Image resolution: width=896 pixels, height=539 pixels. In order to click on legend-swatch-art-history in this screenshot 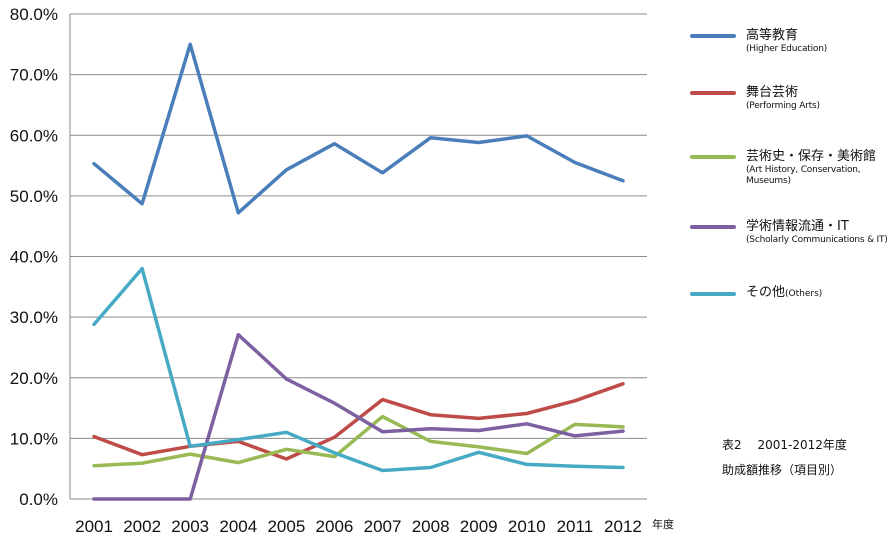, I will do `click(713, 157)`.